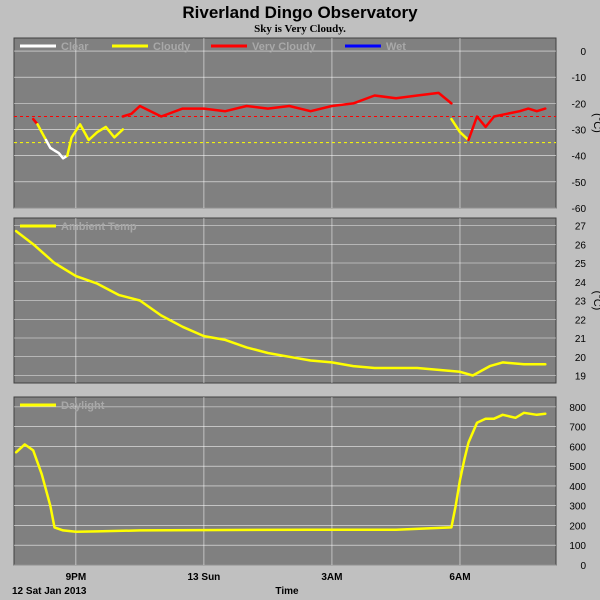 This screenshot has height=600, width=600. I want to click on x-axis: 9PM 13 Sun 3AM 6AM 12 Sat Jan 2013 Time, so click(241, 584).